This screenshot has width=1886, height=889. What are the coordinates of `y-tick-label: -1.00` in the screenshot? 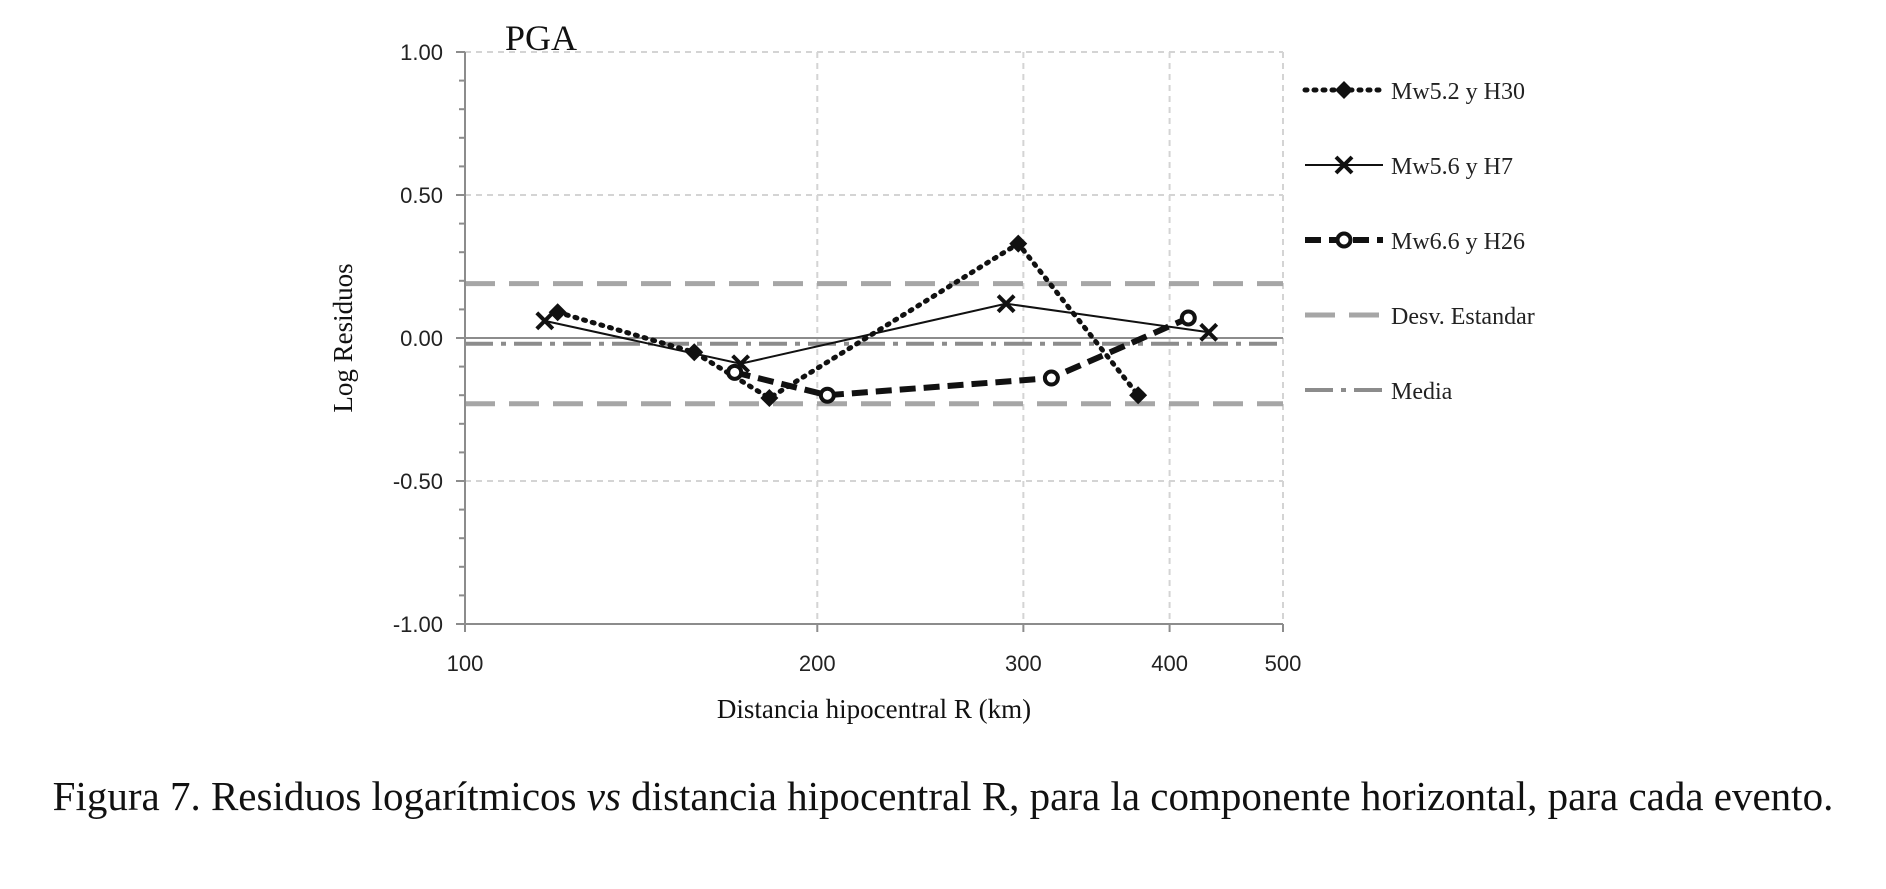 It's located at (418, 624).